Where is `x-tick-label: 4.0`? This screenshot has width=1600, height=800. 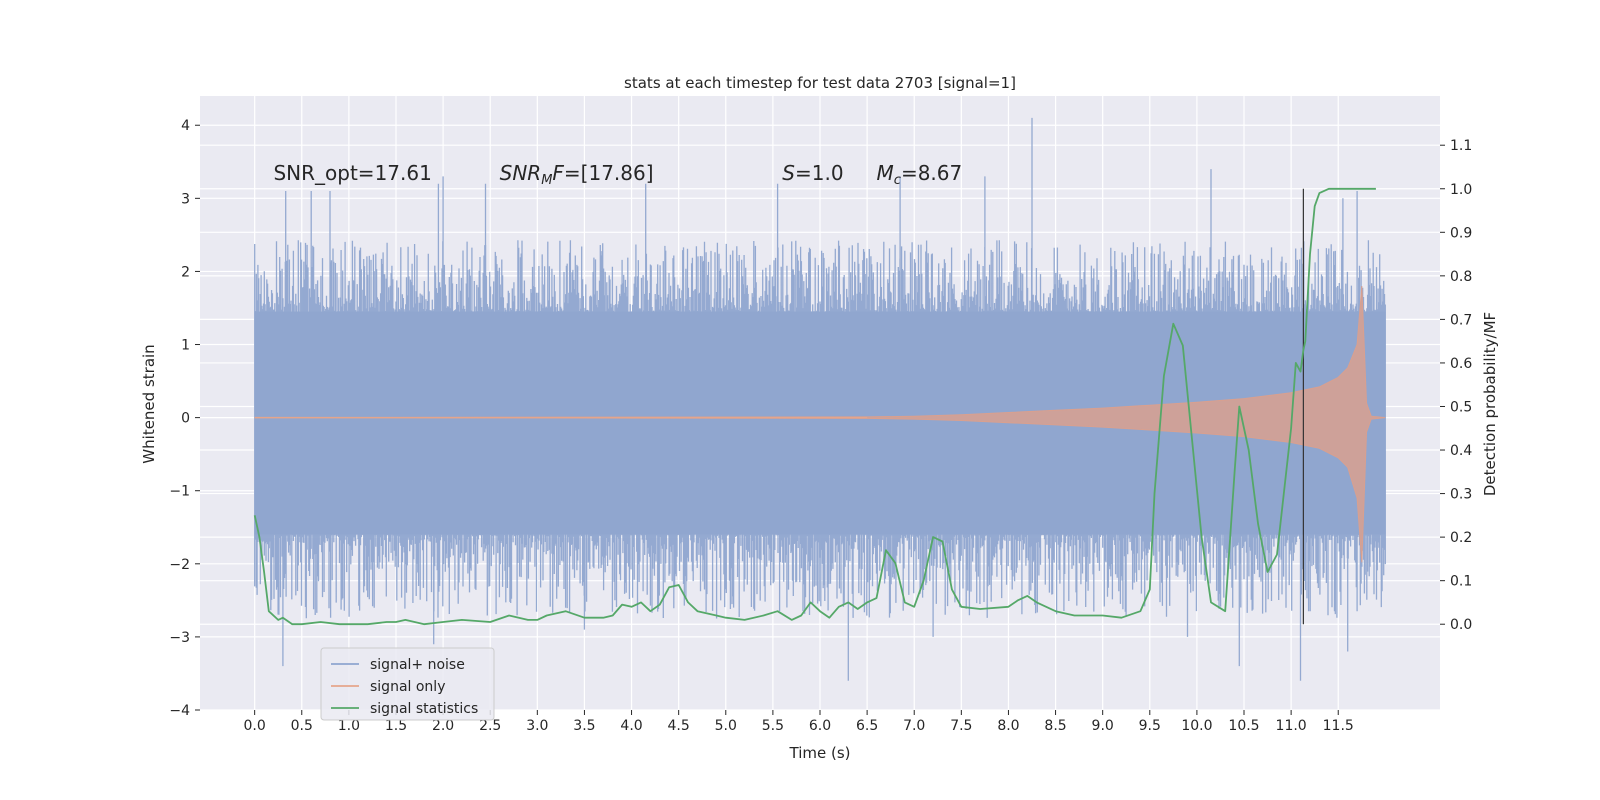 x-tick-label: 4.0 is located at coordinates (631, 726).